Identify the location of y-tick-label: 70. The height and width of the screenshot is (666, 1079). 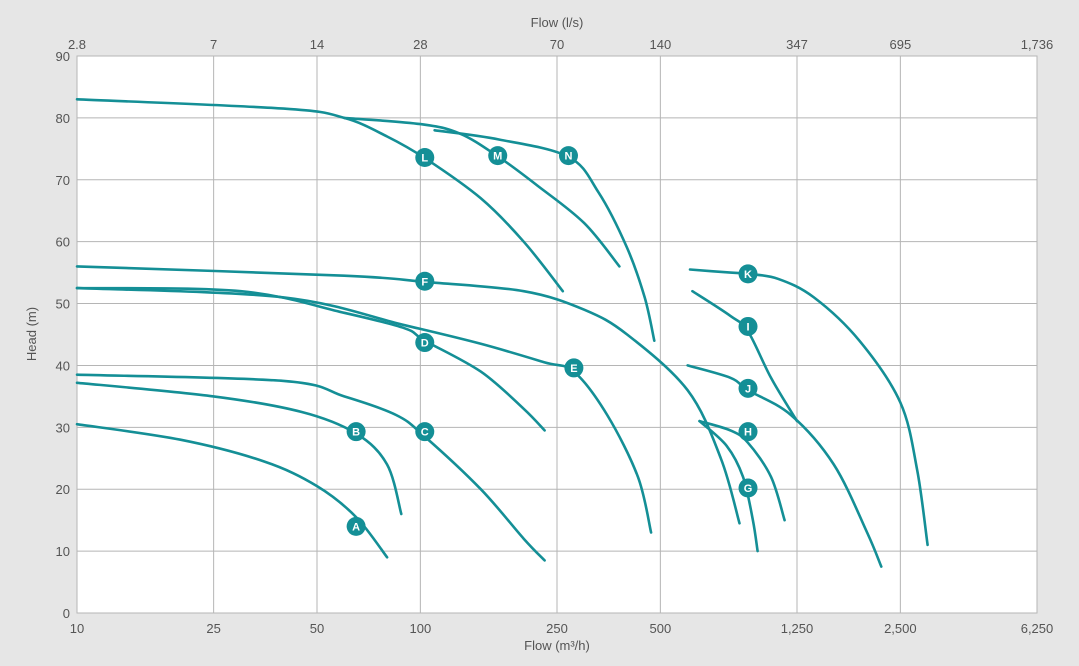
(63, 180).